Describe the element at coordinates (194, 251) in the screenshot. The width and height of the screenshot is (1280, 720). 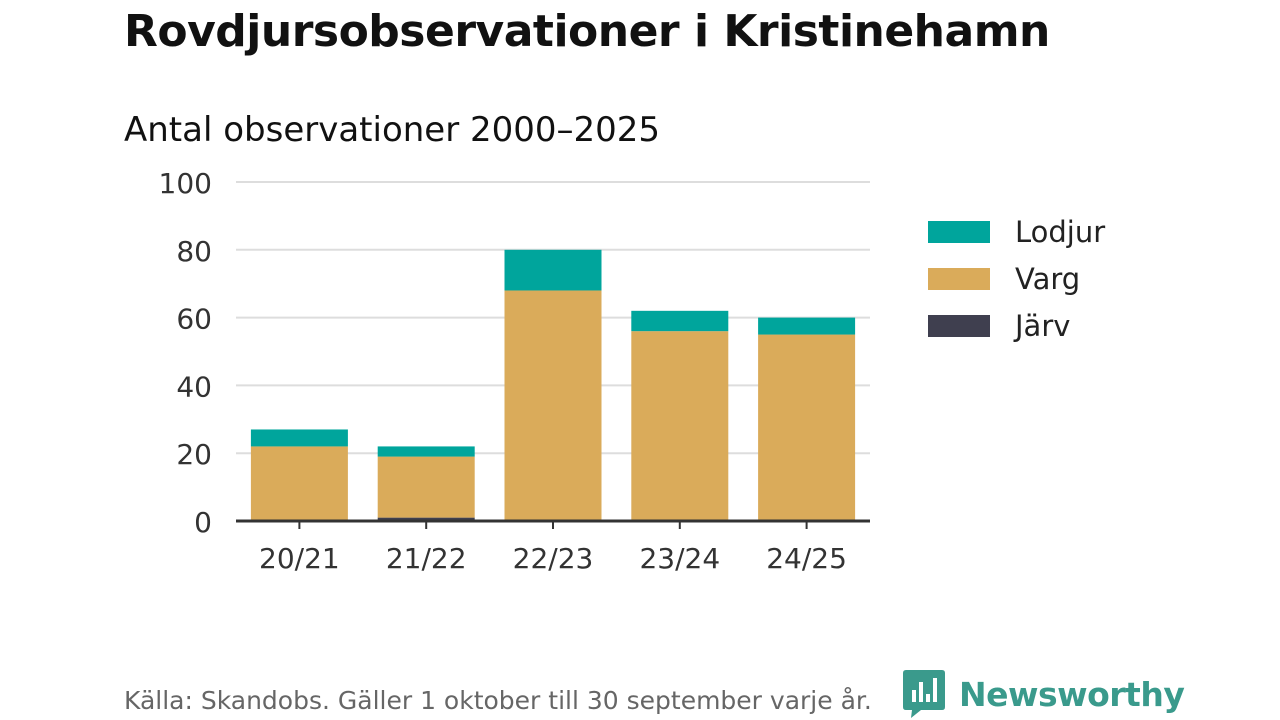
I see `y-tick-label: 80` at that location.